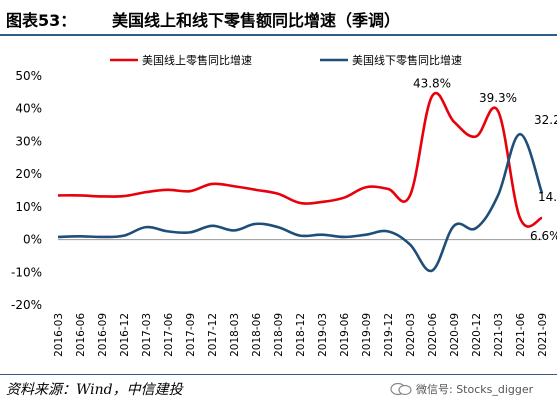 This screenshot has width=557, height=407. I want to click on y-tick-label: 20%, so click(28, 174).